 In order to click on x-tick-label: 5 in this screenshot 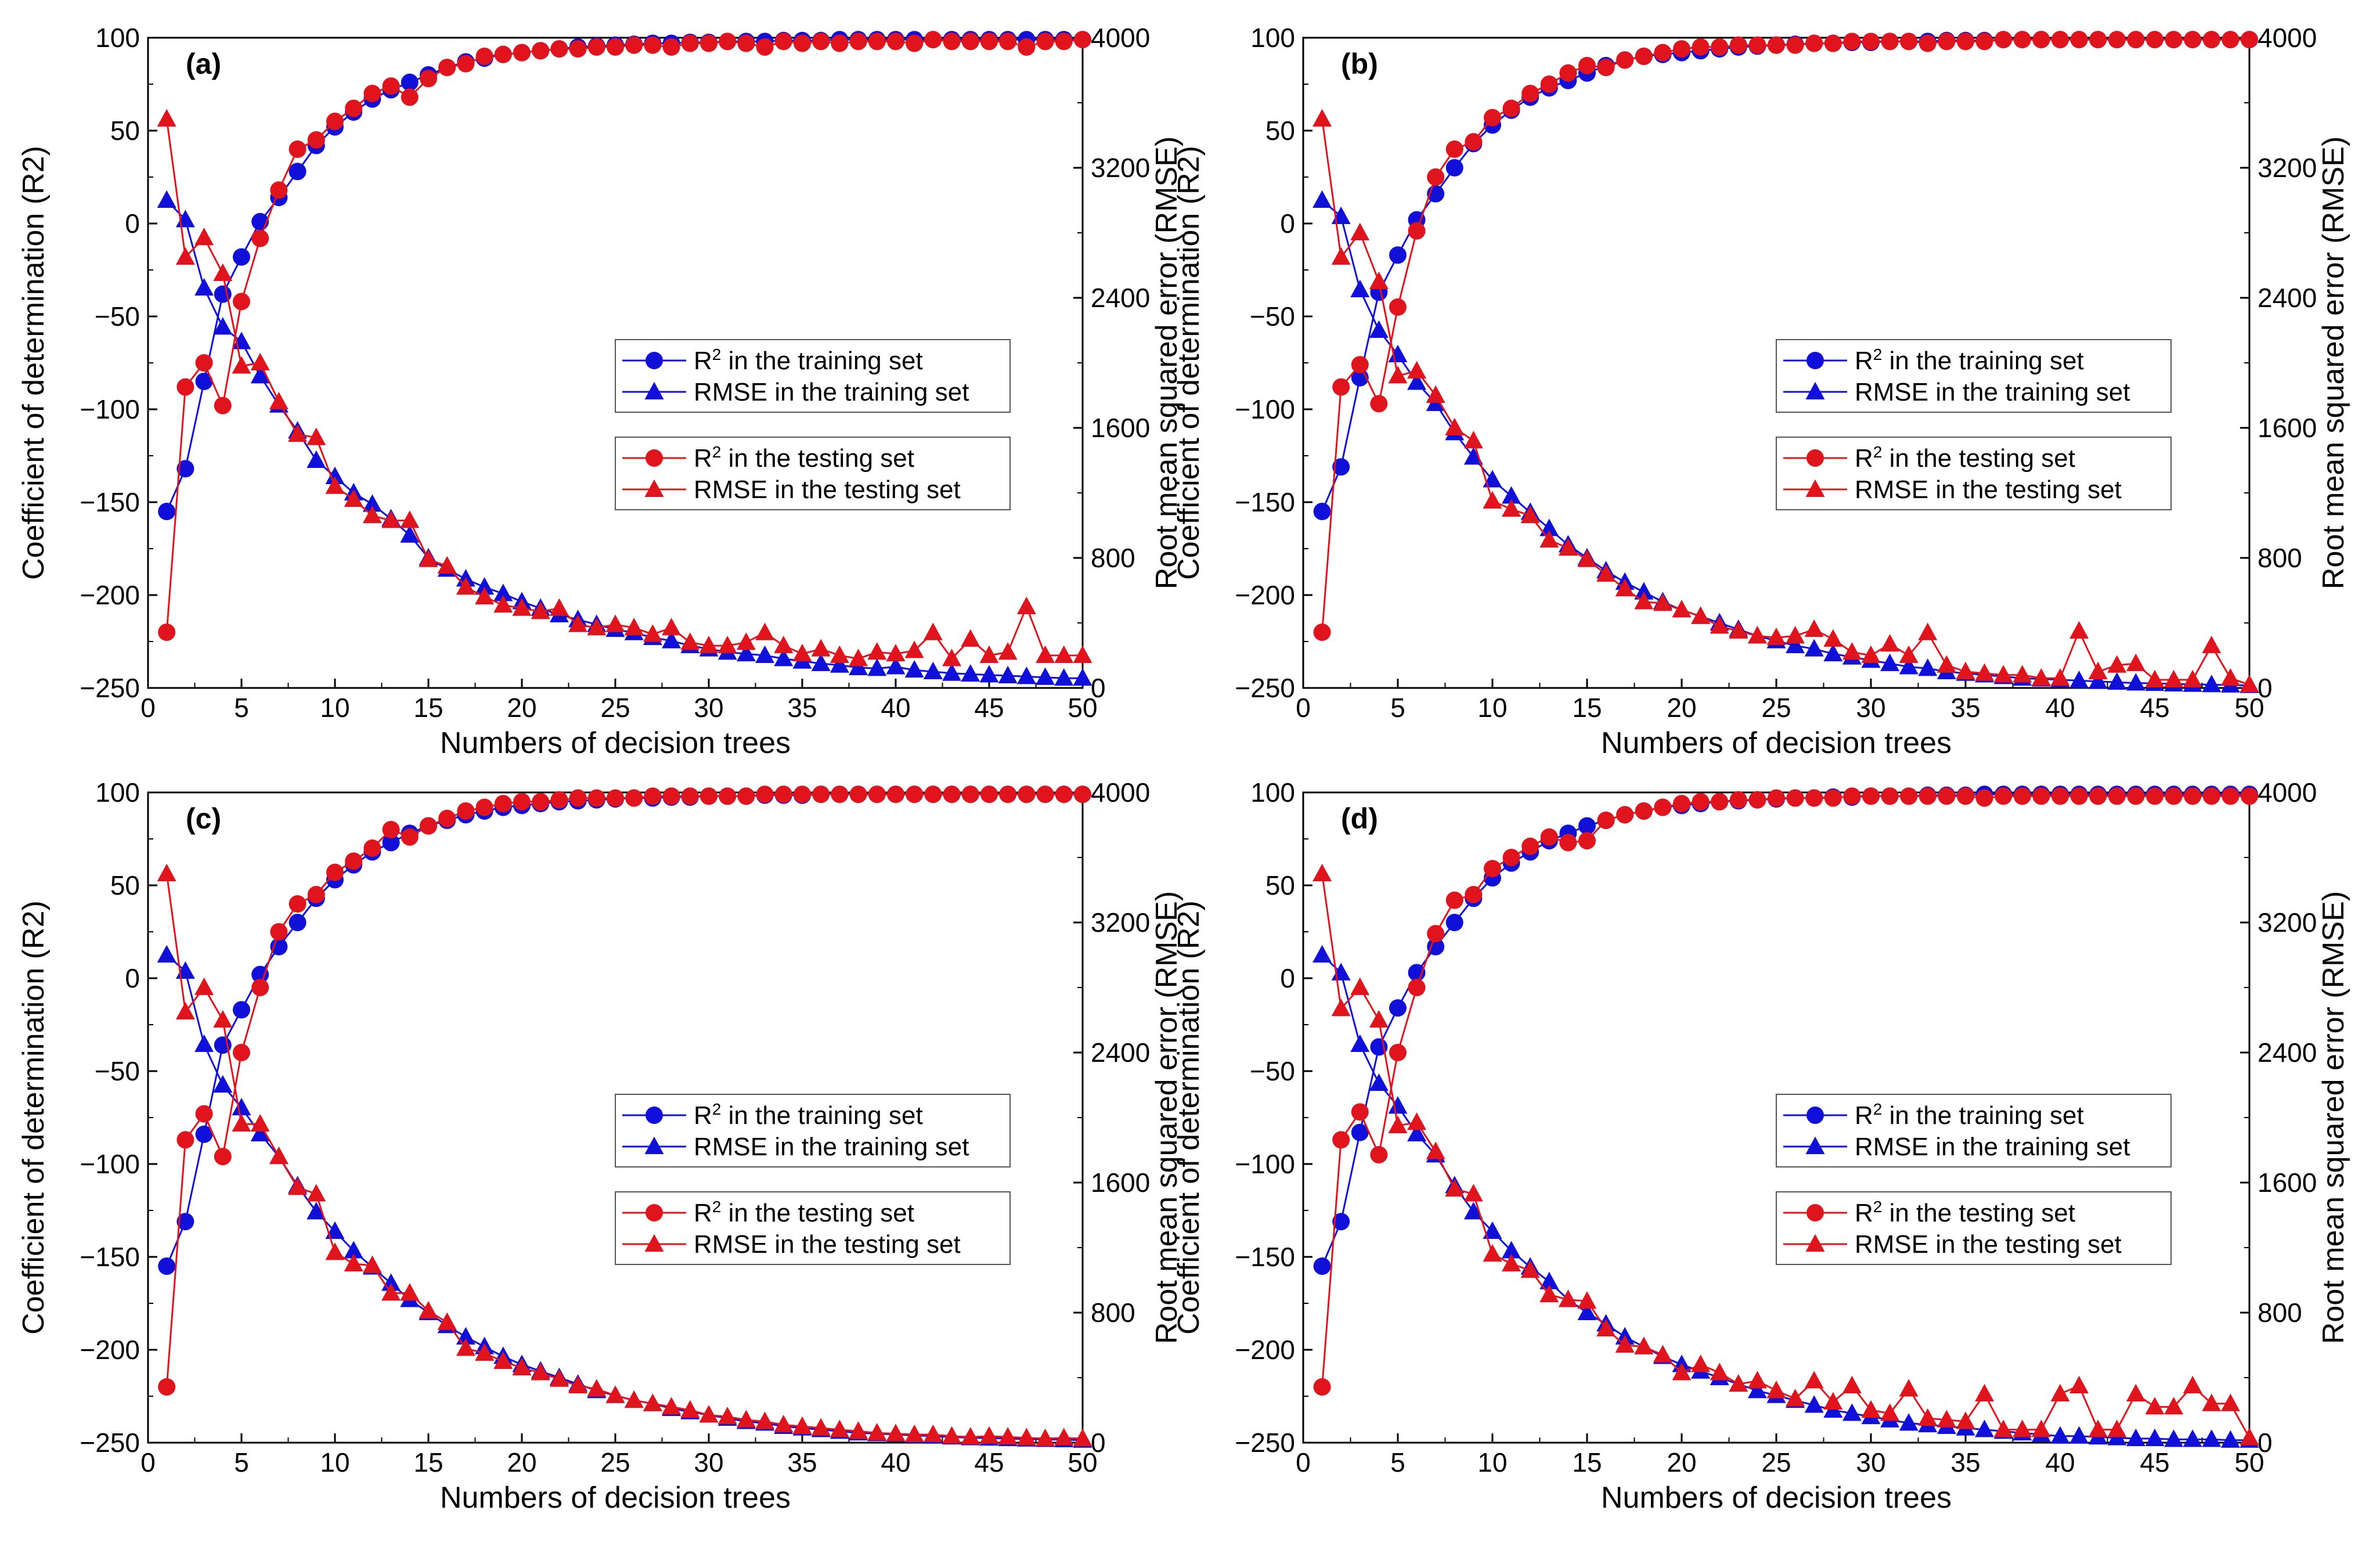, I will do `click(1397, 708)`.